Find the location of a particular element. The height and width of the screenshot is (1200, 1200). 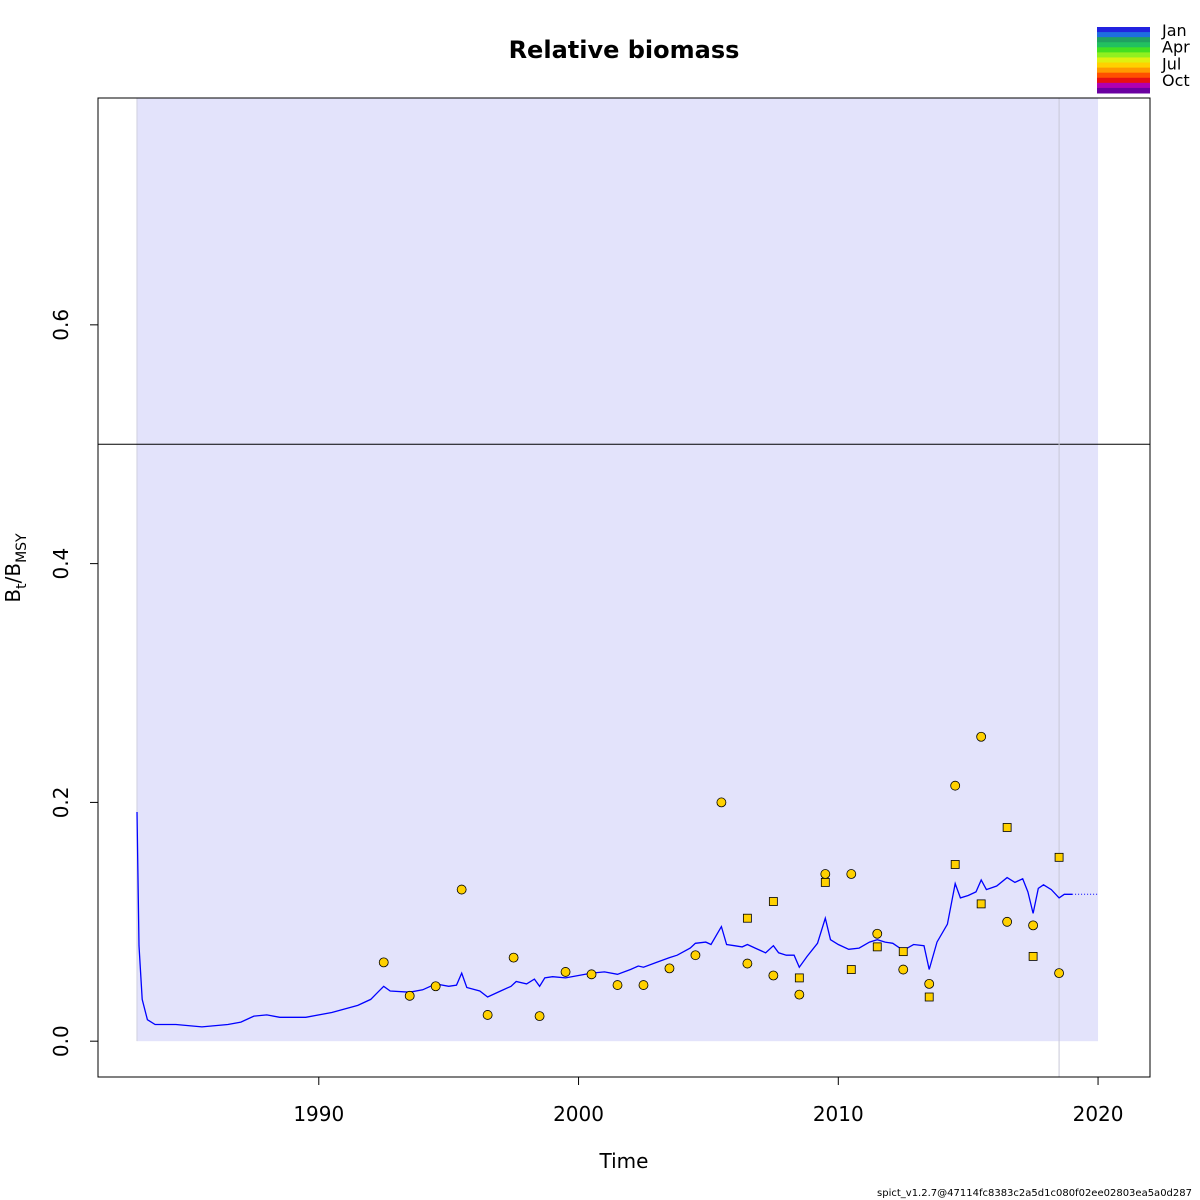

x-tick-label: 1990 is located at coordinates (318, 1114).